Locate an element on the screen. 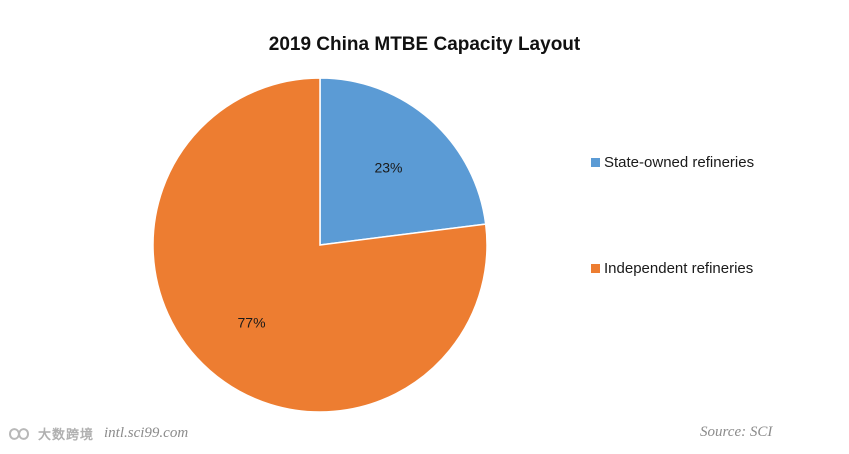 Image resolution: width=849 pixels, height=454 pixels. logo-icon is located at coordinates (19, 433).